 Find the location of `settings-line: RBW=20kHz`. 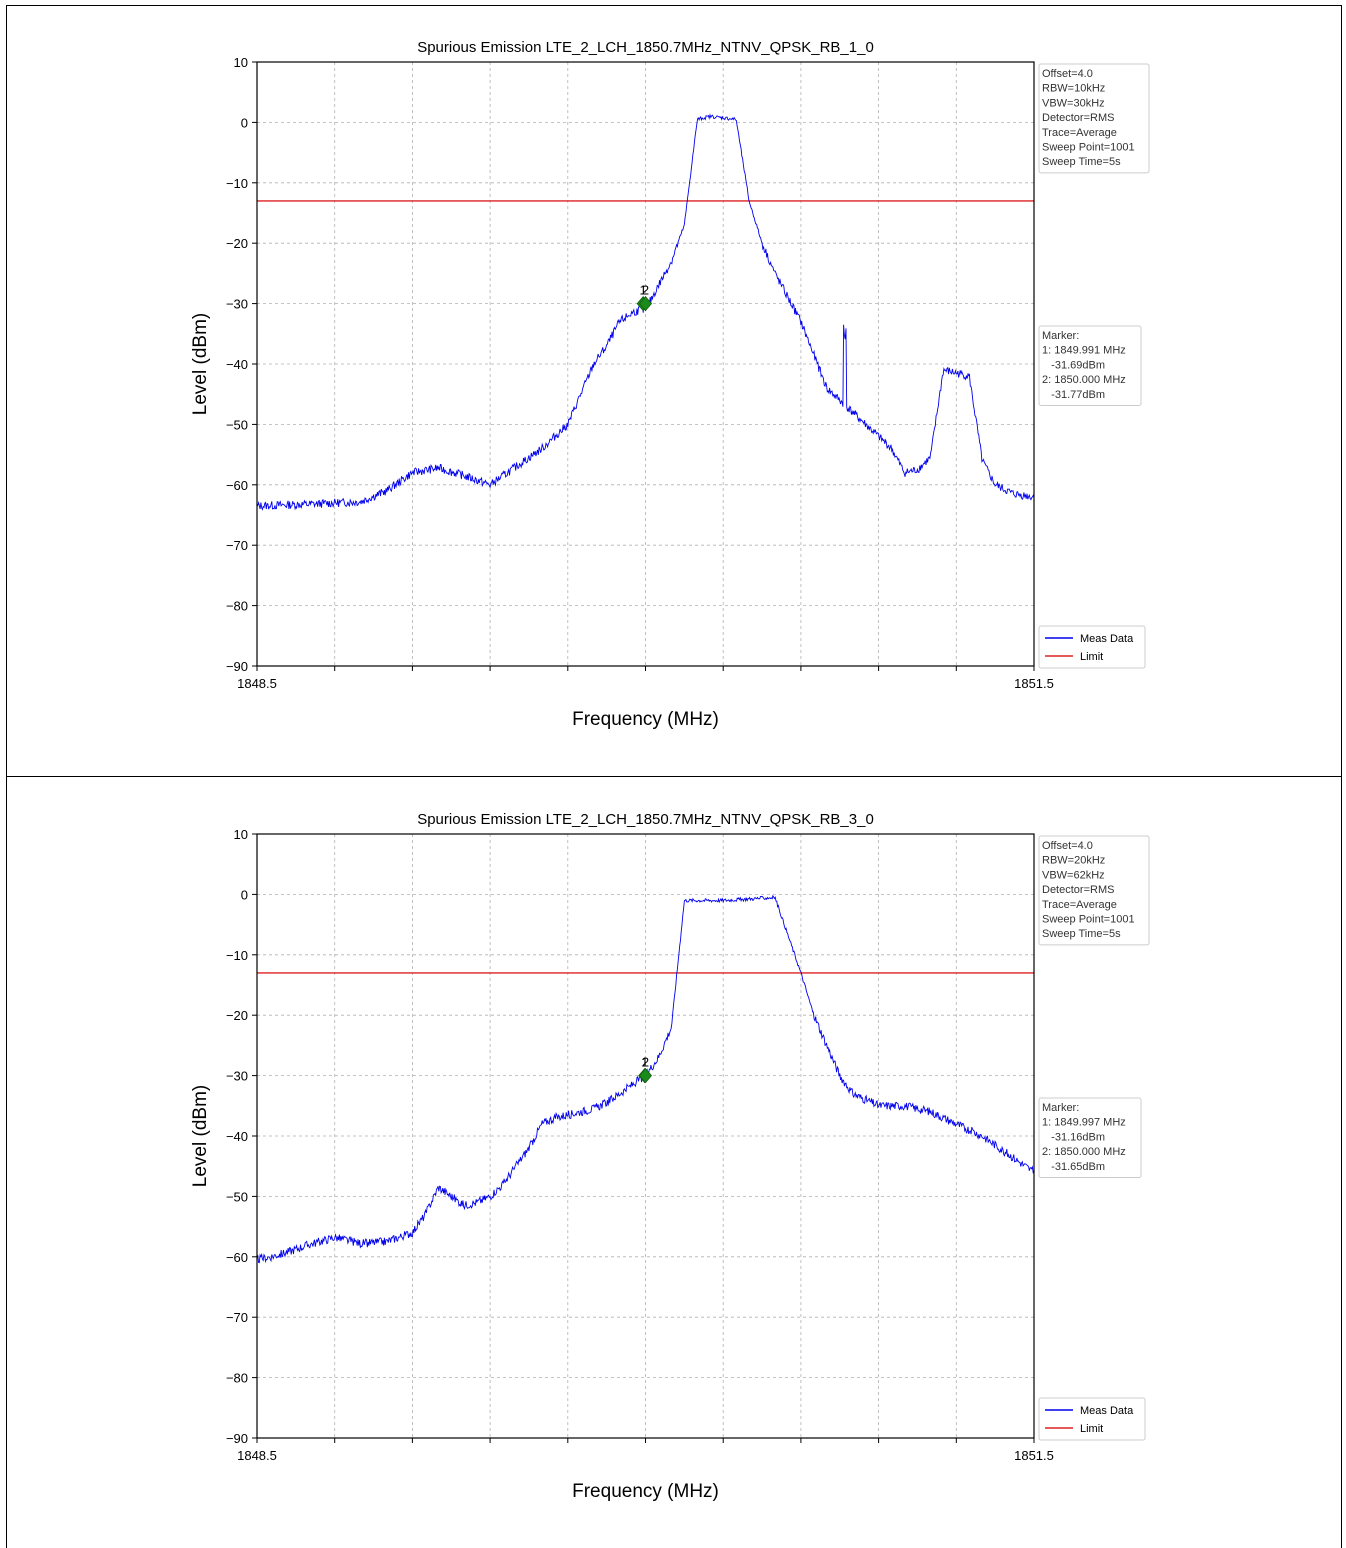

settings-line: RBW=20kHz is located at coordinates (1073, 861).